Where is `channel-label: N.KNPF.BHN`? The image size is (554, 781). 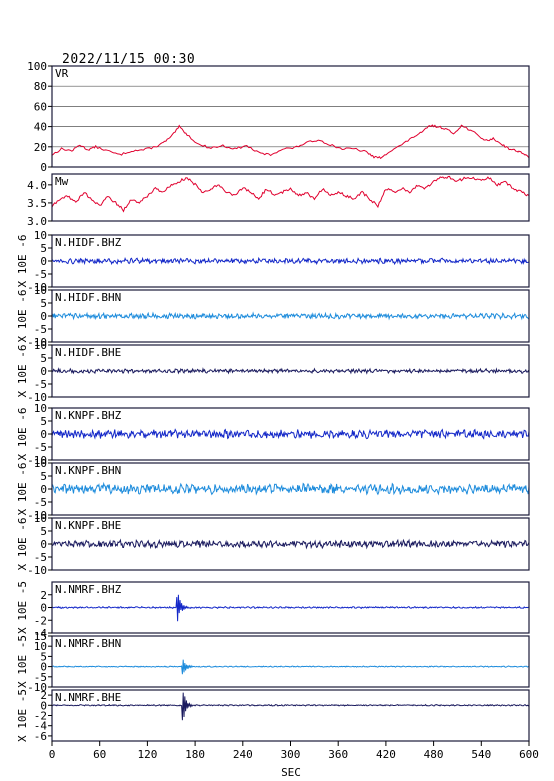 channel-label: N.KNPF.BHN is located at coordinates (88, 470).